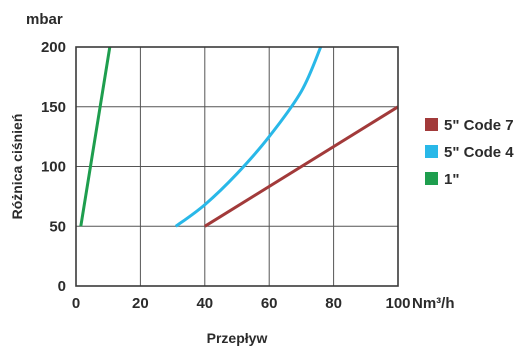  Describe the element at coordinates (140, 303) in the screenshot. I see `x-tick-label: 20` at that location.